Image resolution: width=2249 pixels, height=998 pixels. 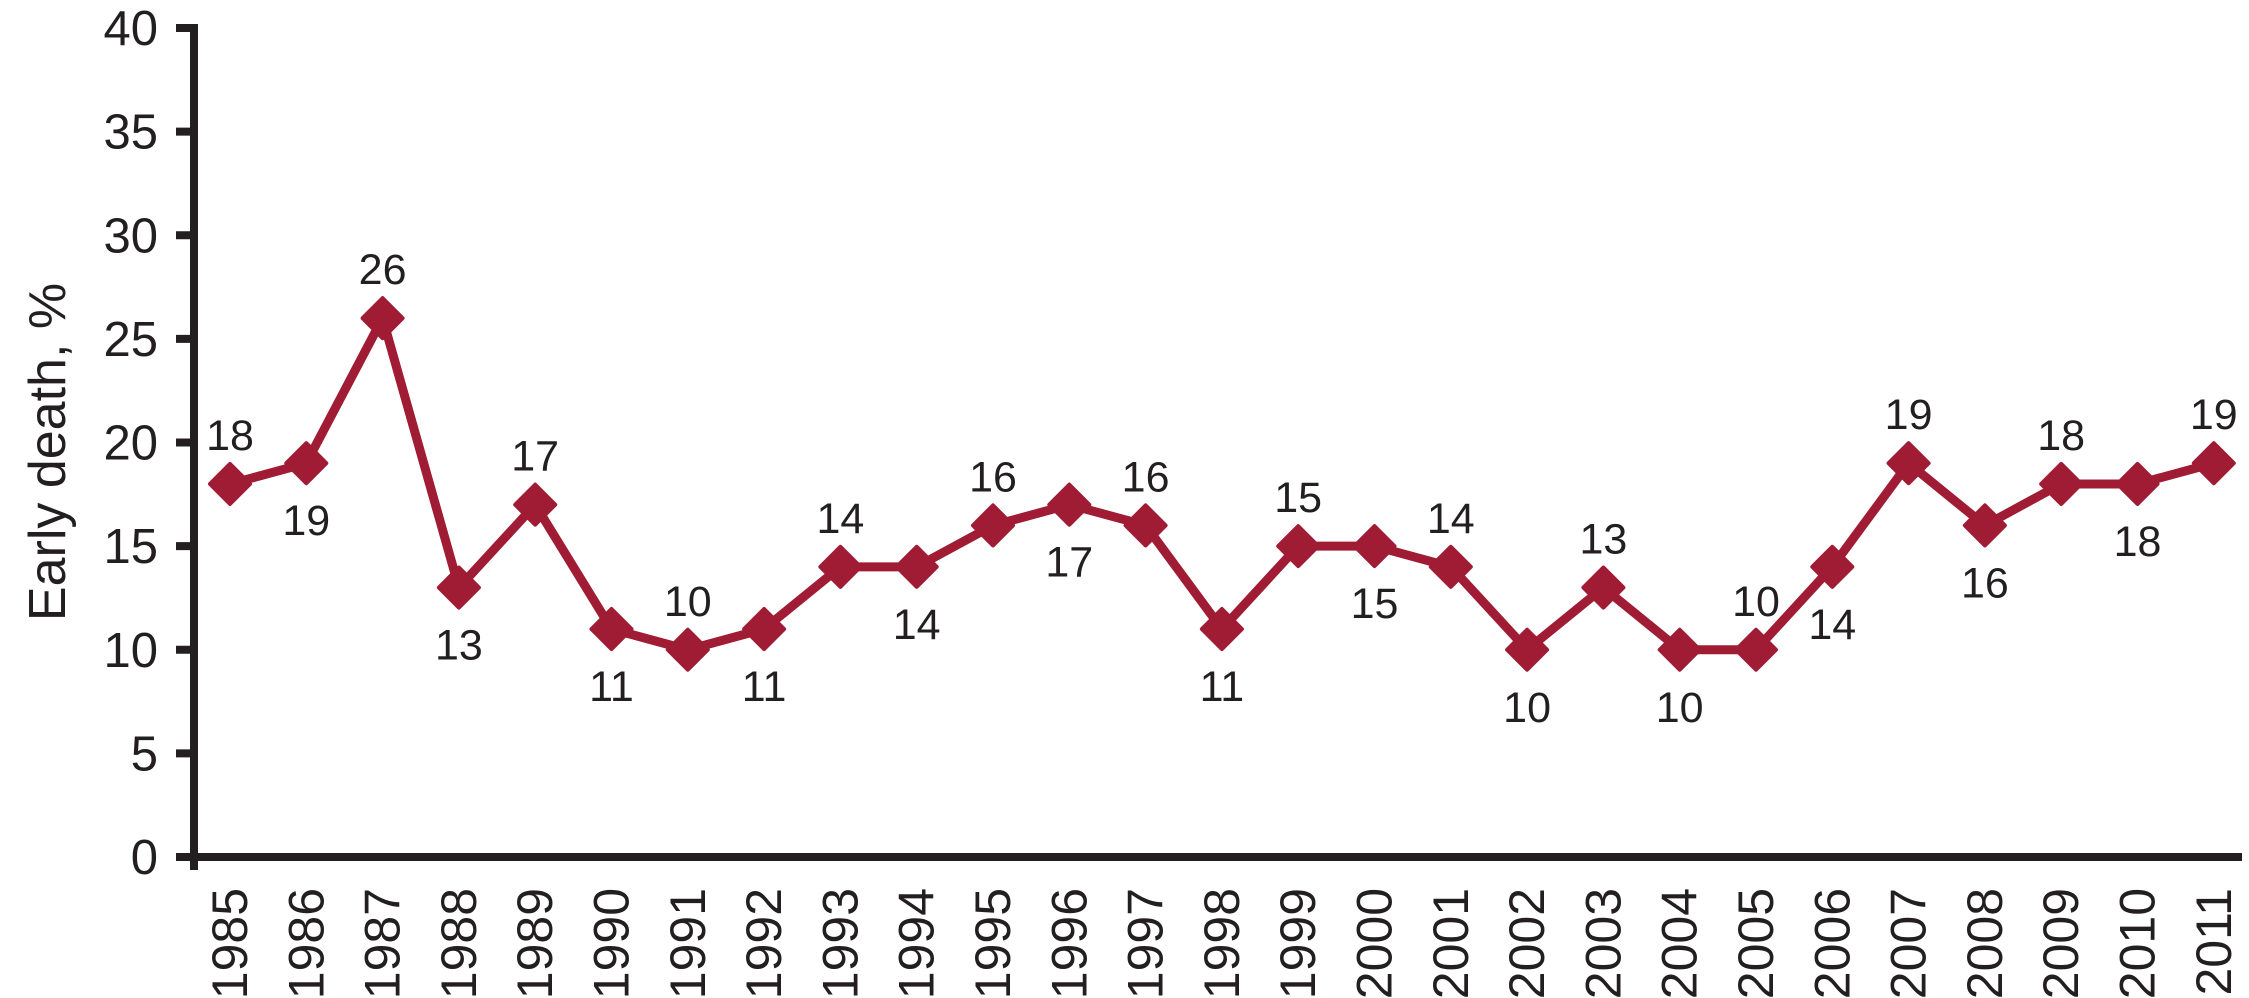 I want to click on x-tick-label: 2000, so click(x=1375, y=943).